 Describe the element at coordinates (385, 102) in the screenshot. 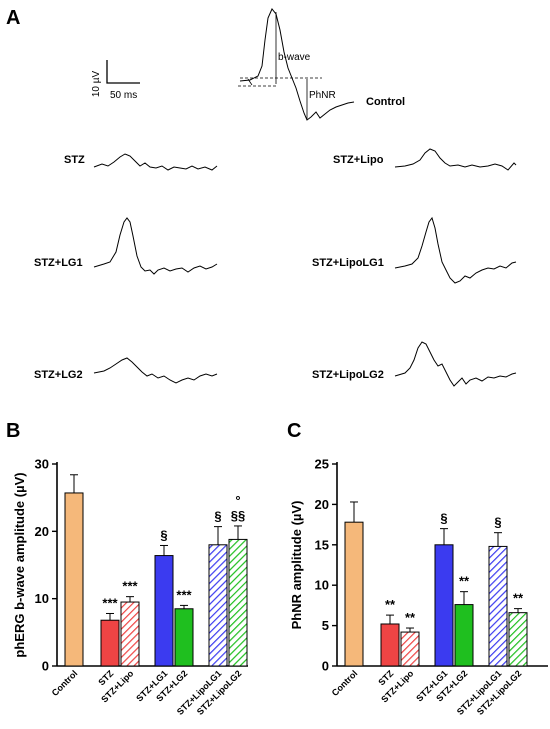

I see `trace-label-control: Control` at that location.